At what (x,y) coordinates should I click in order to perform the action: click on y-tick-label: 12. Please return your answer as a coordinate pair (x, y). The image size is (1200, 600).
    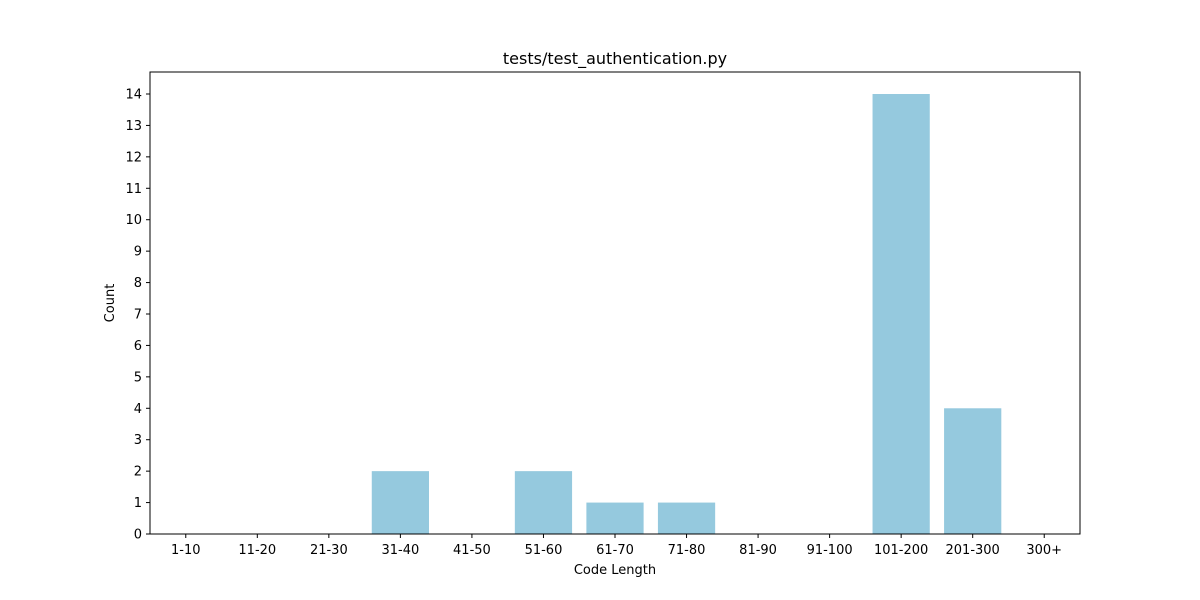
    Looking at the image, I should click on (133, 157).